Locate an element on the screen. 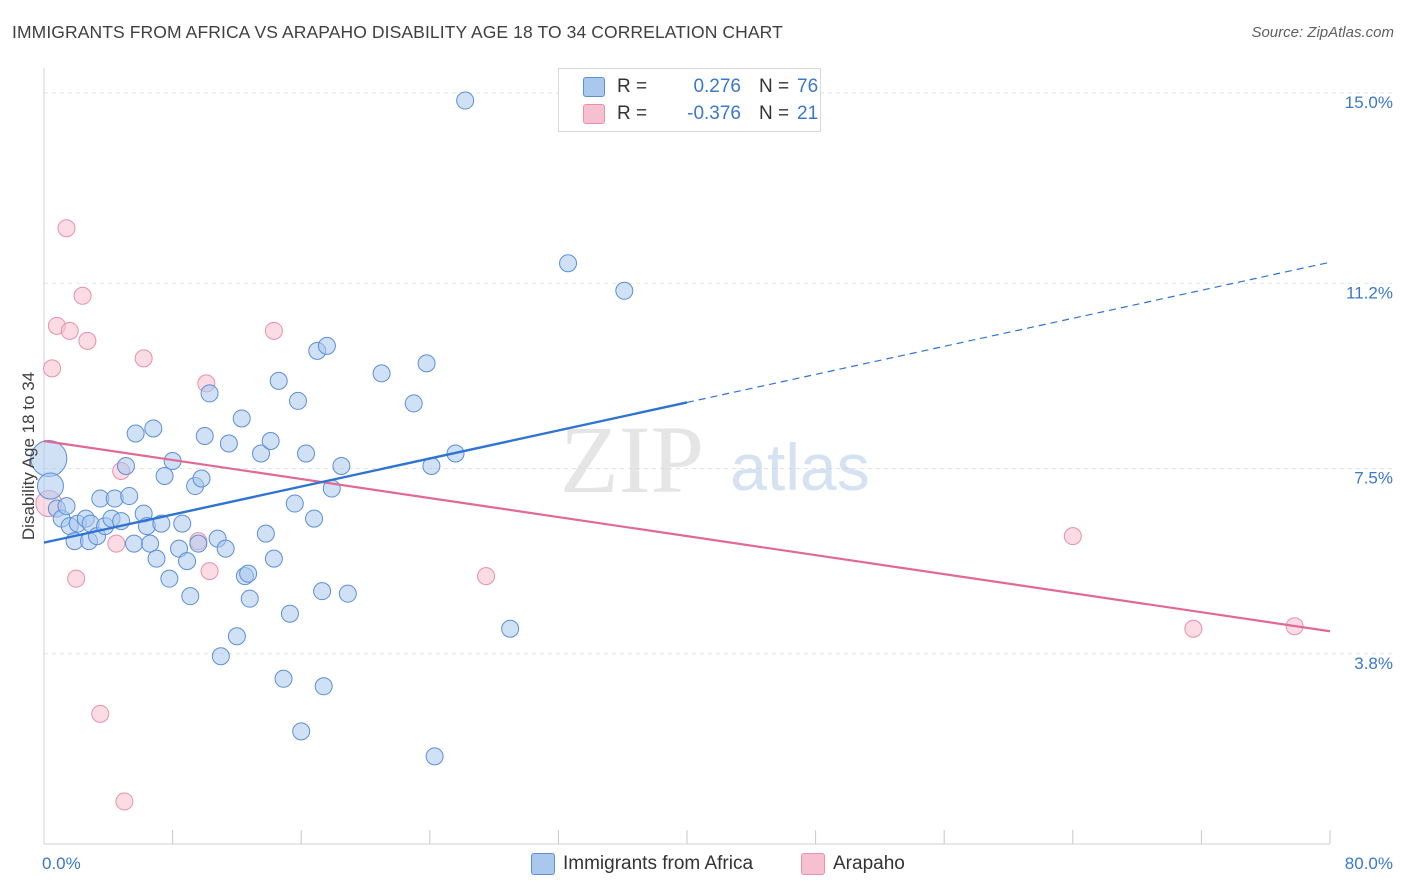 The height and width of the screenshot is (892, 1406). legend-r-value: 0.276 is located at coordinates (717, 86).